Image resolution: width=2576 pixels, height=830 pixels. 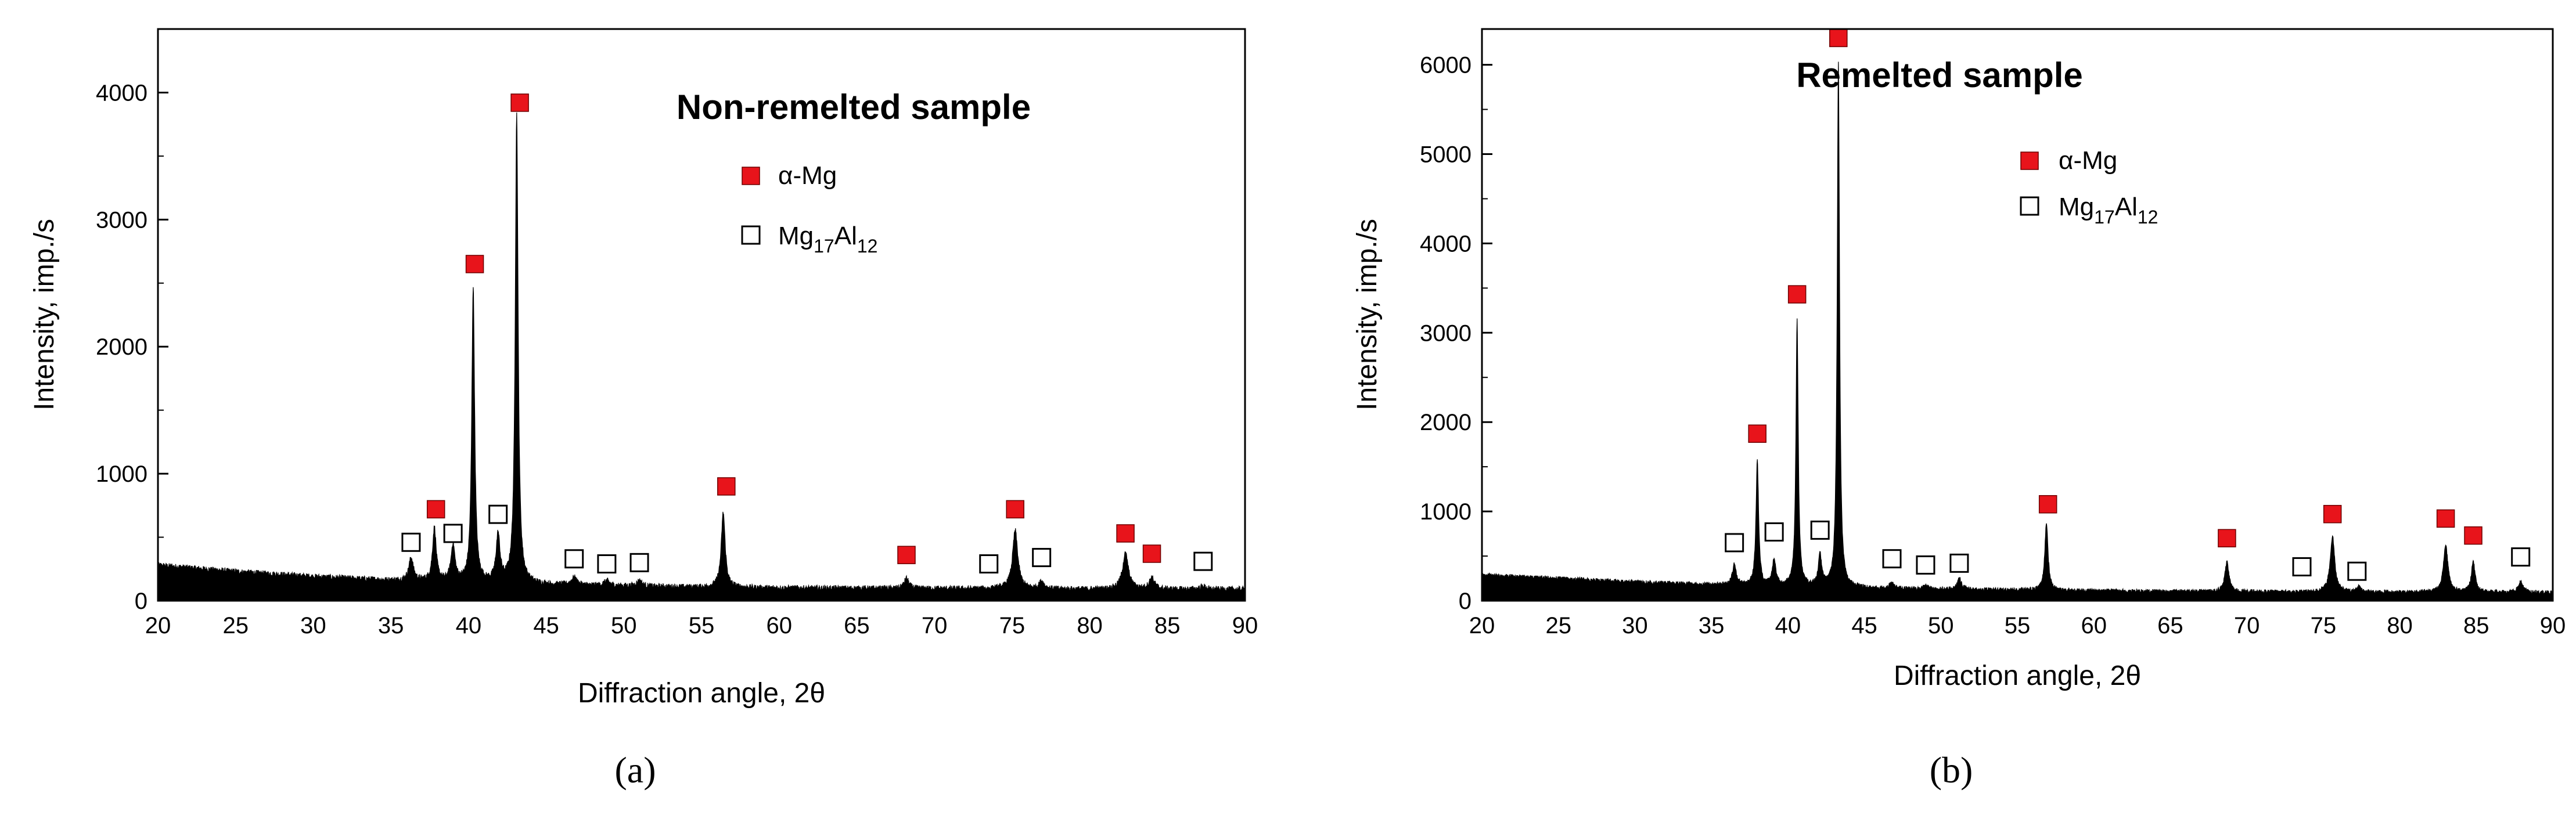 What do you see at coordinates (751, 176) in the screenshot?
I see `chart-a-legend-alpha-mg-marker` at bounding box center [751, 176].